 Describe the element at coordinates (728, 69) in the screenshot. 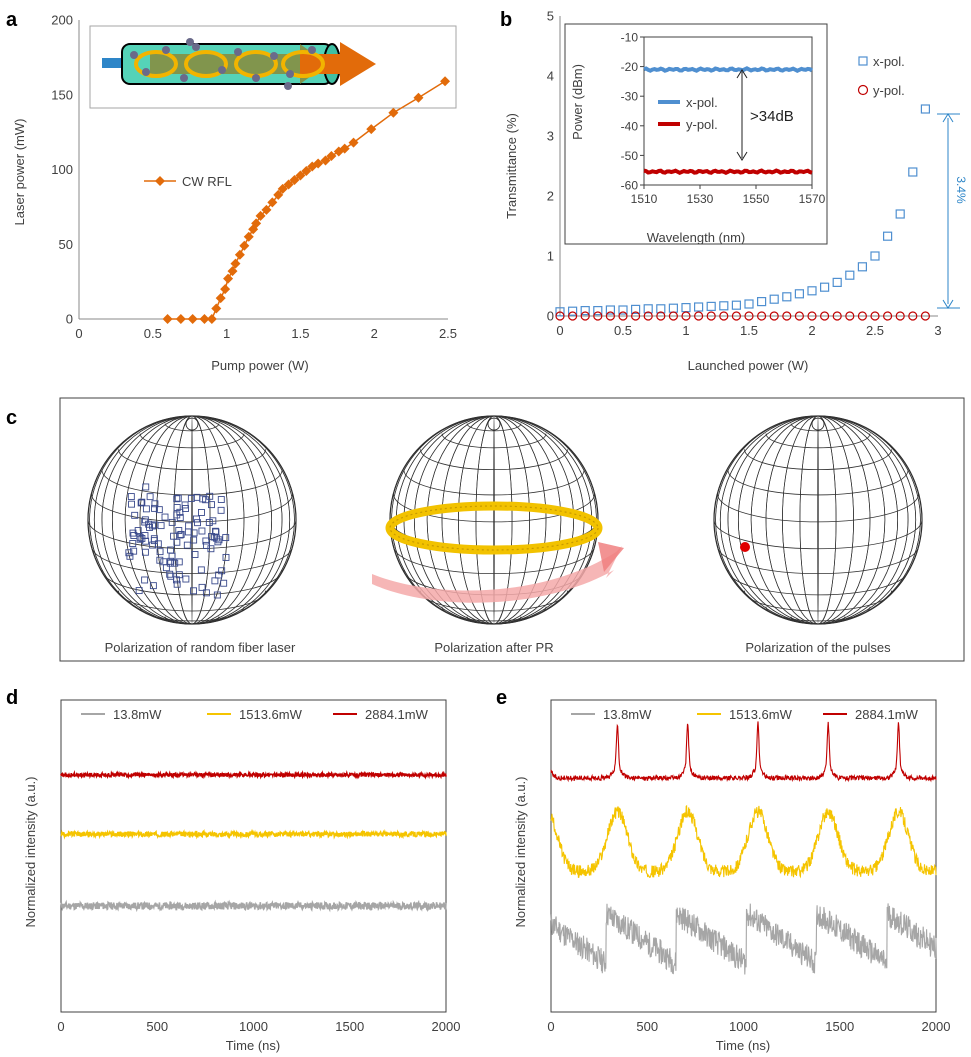

I see `spectrum-line-x-pol` at that location.